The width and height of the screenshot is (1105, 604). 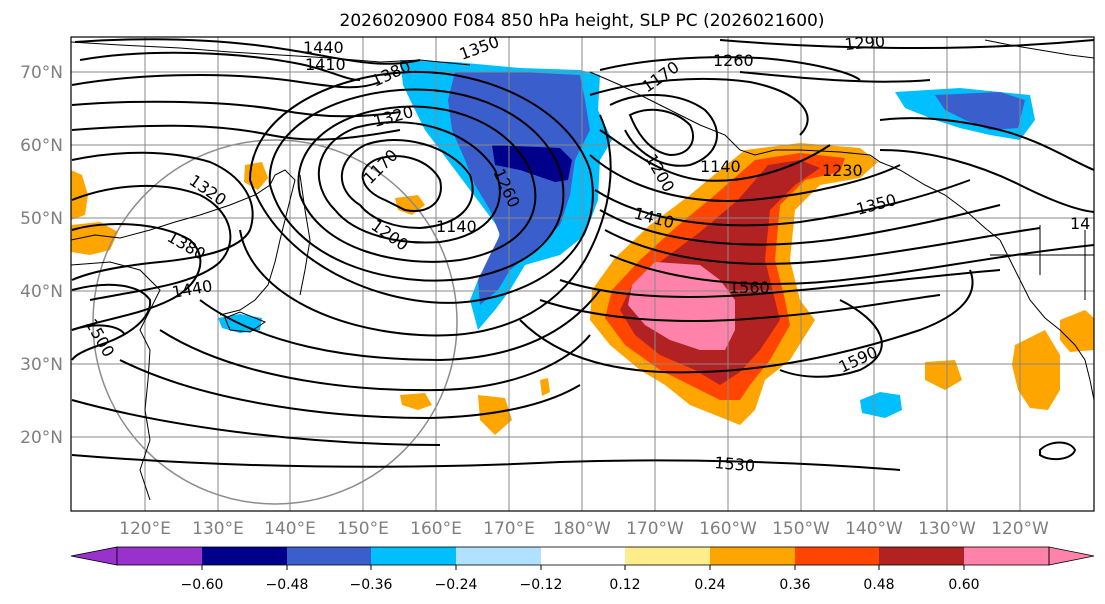 What do you see at coordinates (371, 585) in the screenshot?
I see `colorbar-tick-label: −0.36` at bounding box center [371, 585].